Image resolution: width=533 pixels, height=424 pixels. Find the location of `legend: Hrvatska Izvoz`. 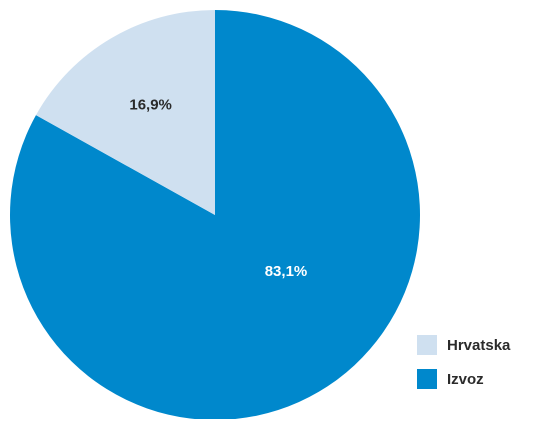

legend: Hrvatska Izvoz is located at coordinates (463, 368).